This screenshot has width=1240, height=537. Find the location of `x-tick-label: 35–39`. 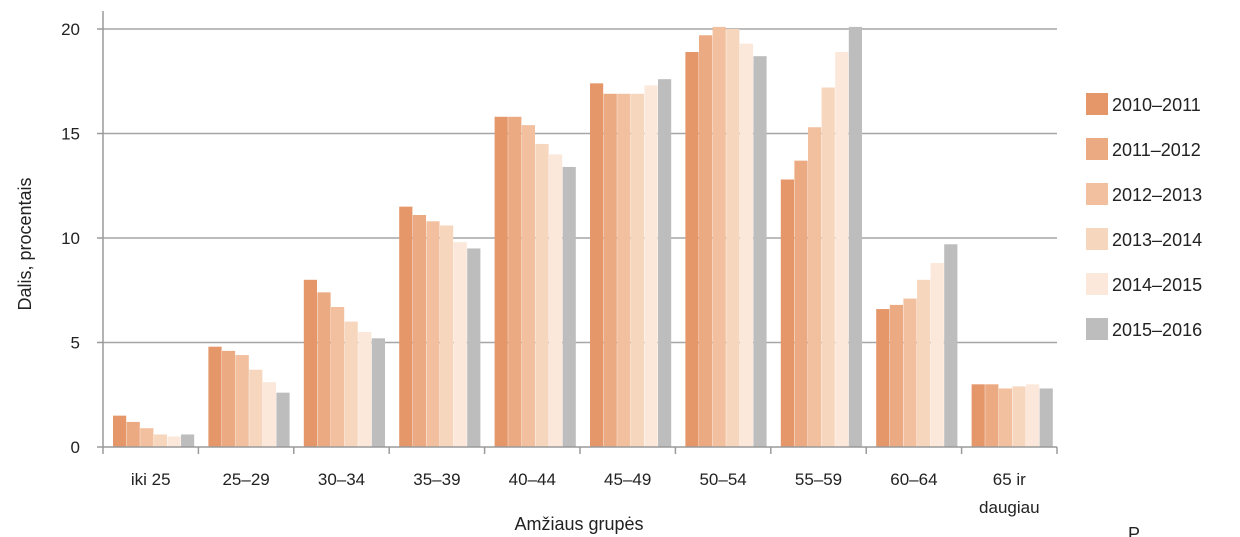

x-tick-label: 35–39 is located at coordinates (436, 479).